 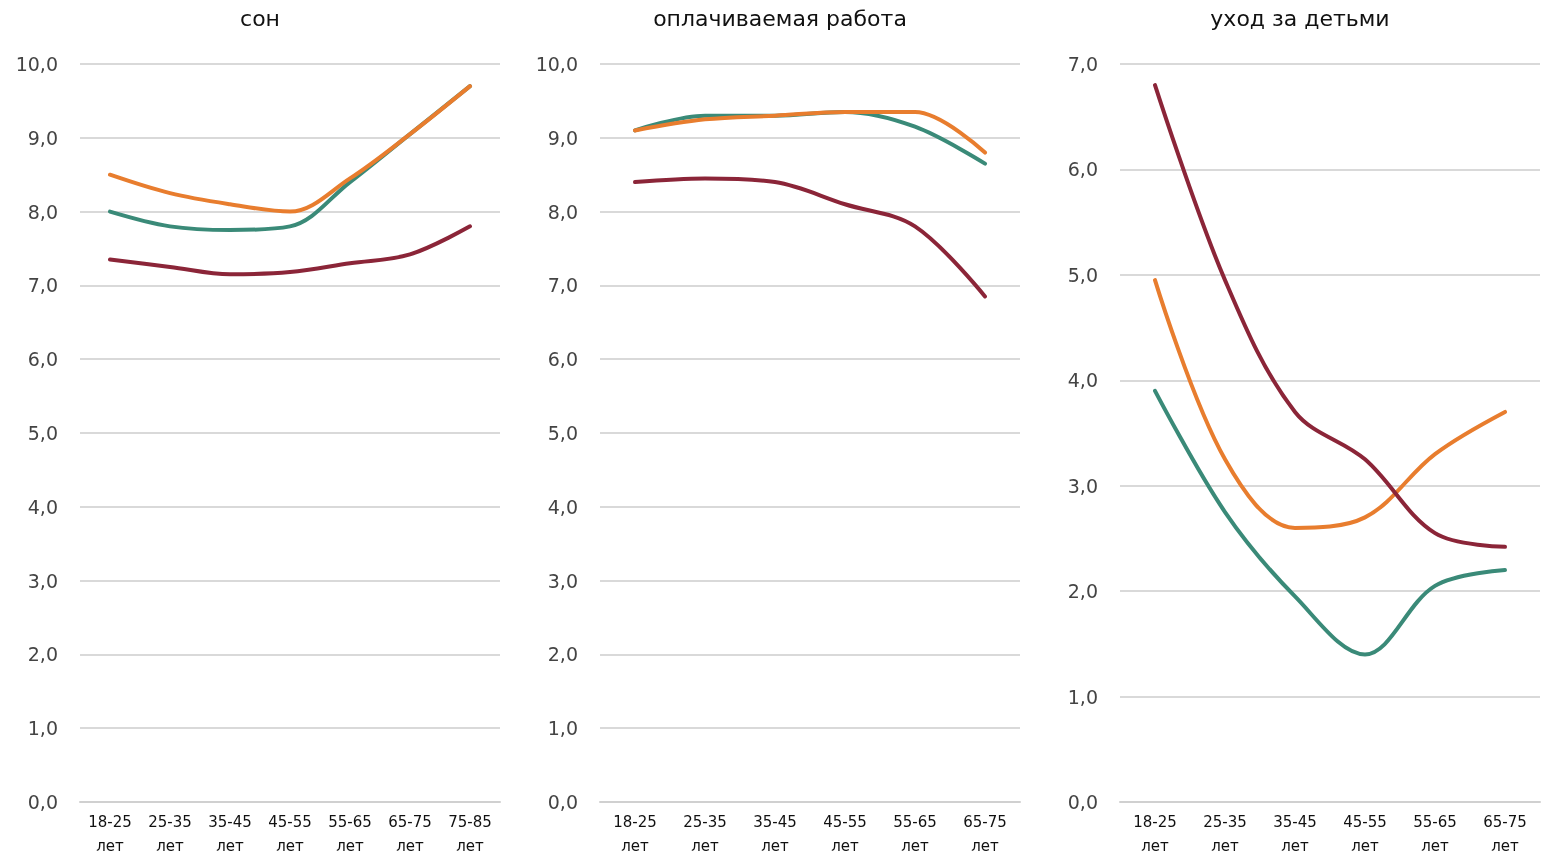 What do you see at coordinates (1300, 18) in the screenshot?
I see `chart-title: уход за детьми` at bounding box center [1300, 18].